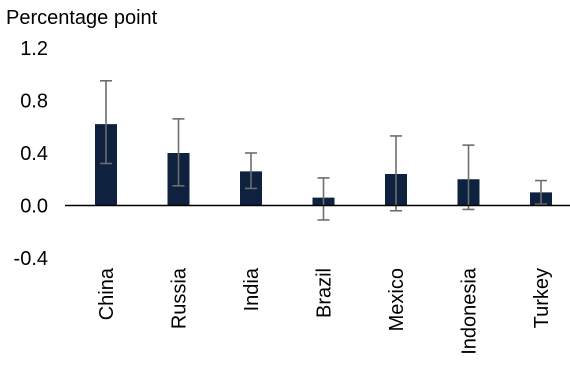 The width and height of the screenshot is (570, 377). What do you see at coordinates (251, 171) in the screenshot?
I see `error-bar-india` at bounding box center [251, 171].